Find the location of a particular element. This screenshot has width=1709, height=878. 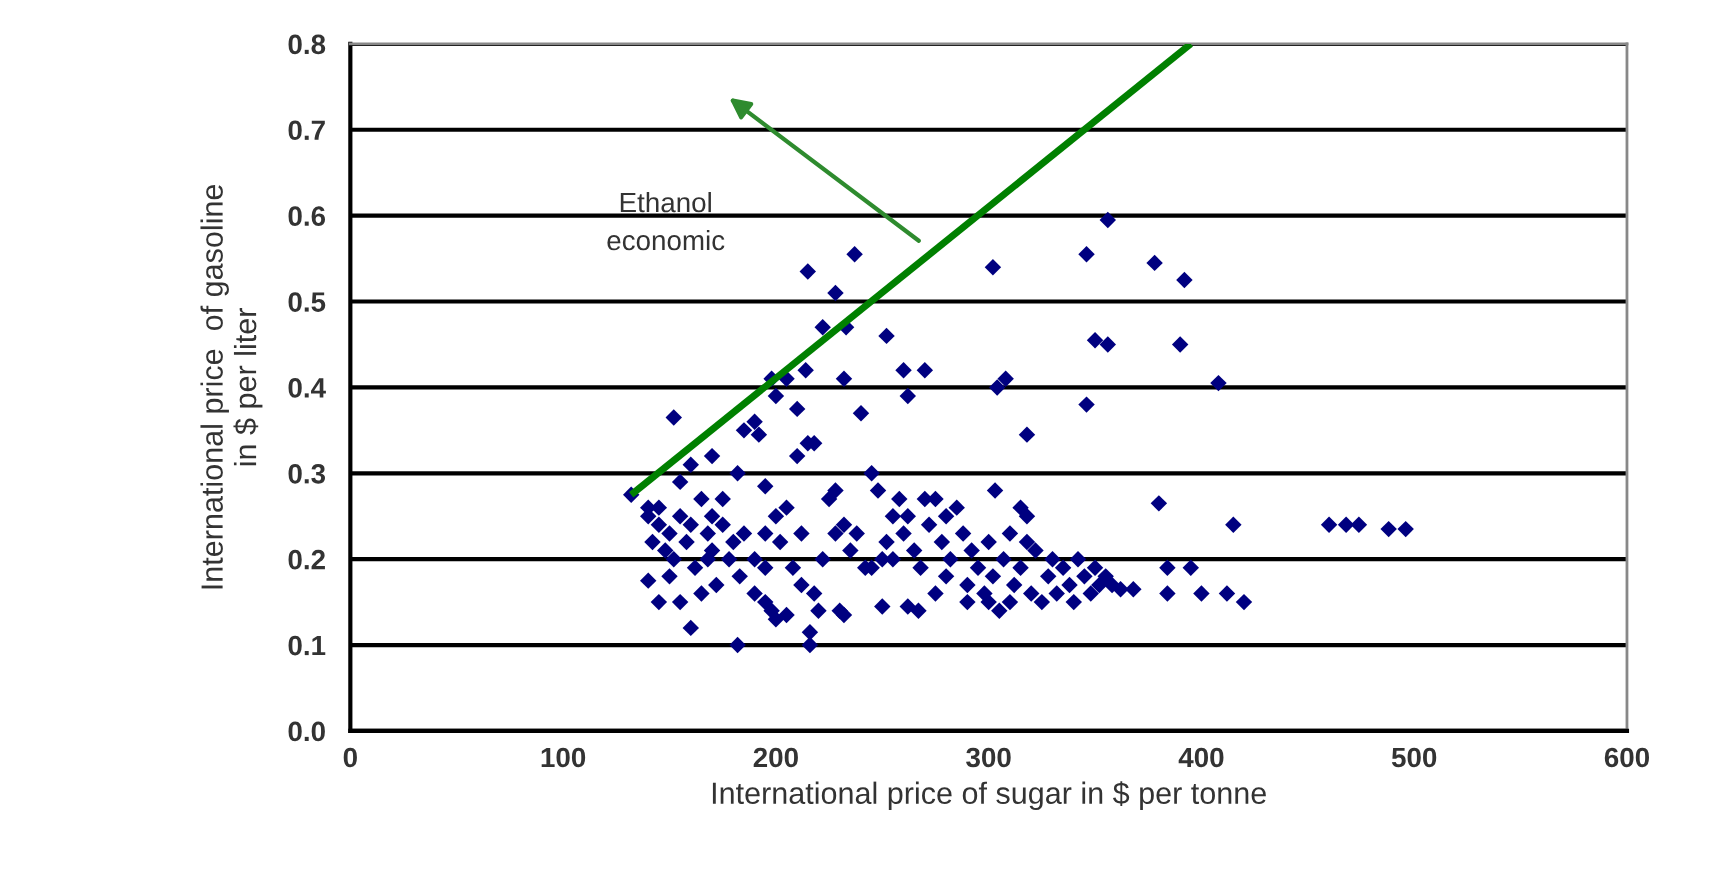

y-tick-label: 0.1 is located at coordinates (307, 645).